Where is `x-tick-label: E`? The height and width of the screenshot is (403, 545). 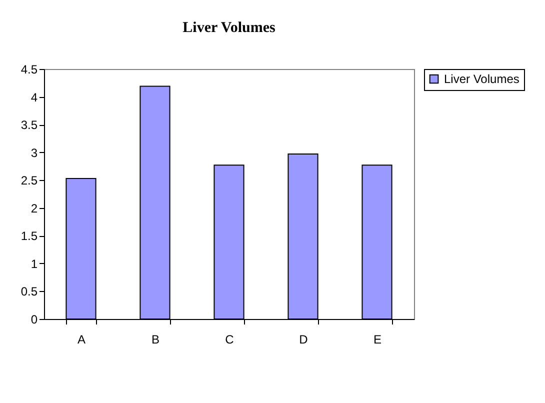
x-tick-label: E is located at coordinates (377, 339).